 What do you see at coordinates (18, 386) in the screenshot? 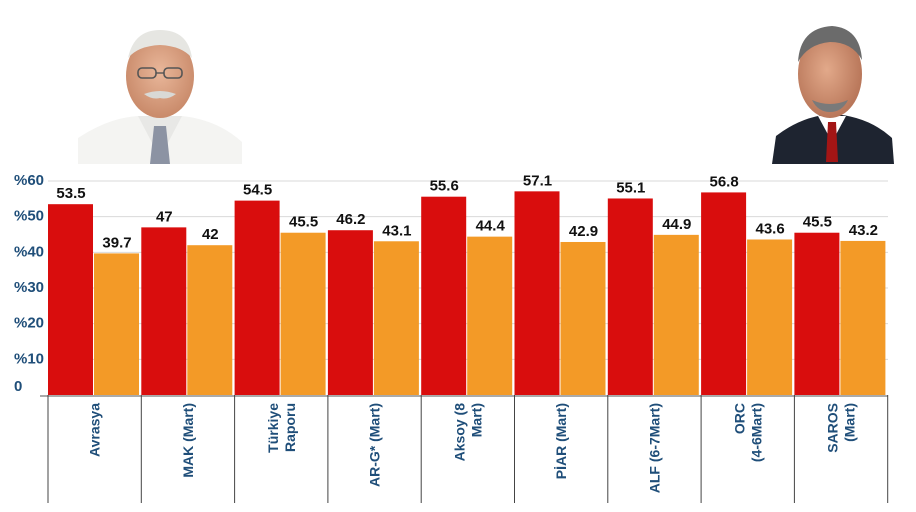
I see `y-tick-label: 0` at bounding box center [18, 386].